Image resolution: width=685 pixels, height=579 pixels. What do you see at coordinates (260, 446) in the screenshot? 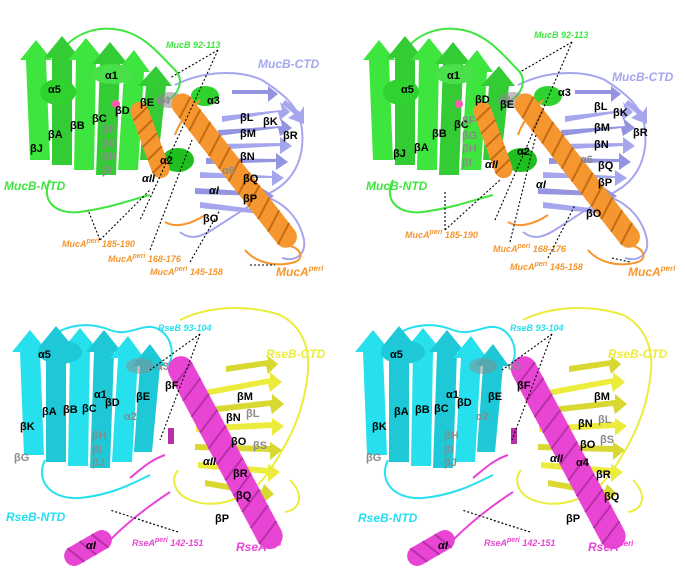
I see `strand-label: βS` at bounding box center [260, 446].